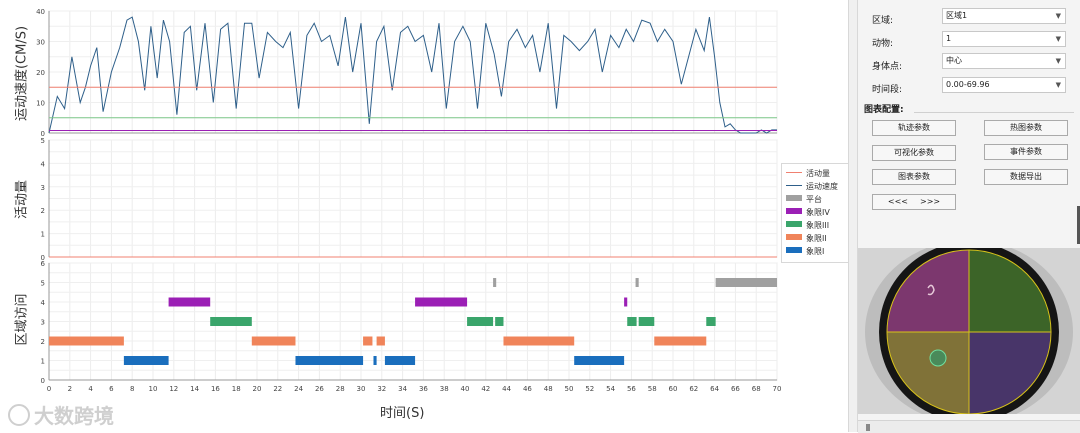 This screenshot has height=433, width=1080. Describe the element at coordinates (735, 389) in the screenshot. I see `x-tick-label: 66` at that location.